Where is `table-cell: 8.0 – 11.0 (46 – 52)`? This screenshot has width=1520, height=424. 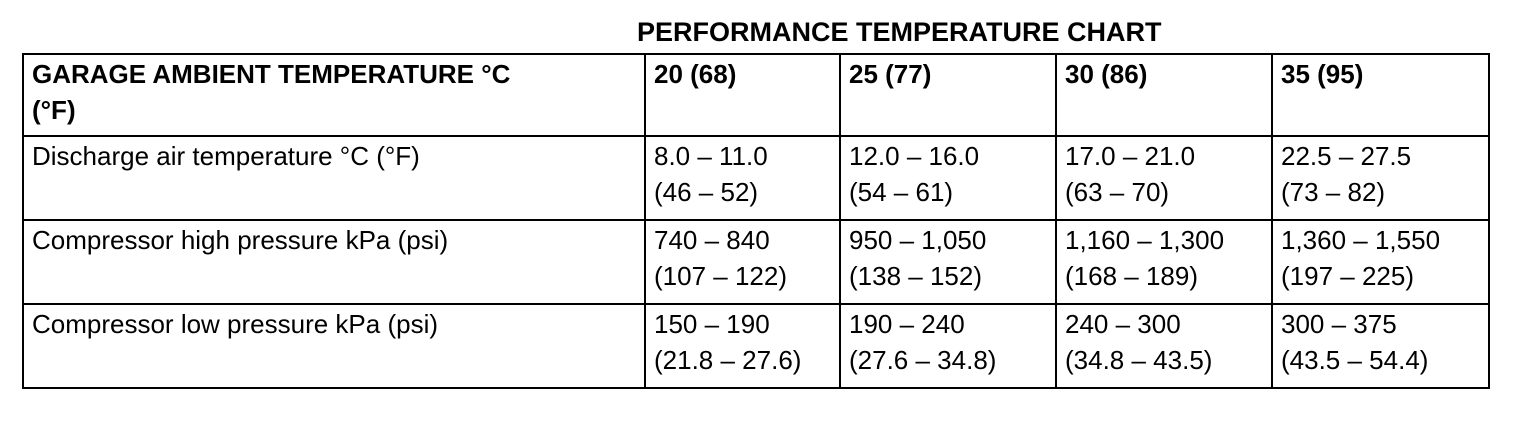 table-cell: 8.0 – 11.0 (46 – 52) is located at coordinates (742, 178).